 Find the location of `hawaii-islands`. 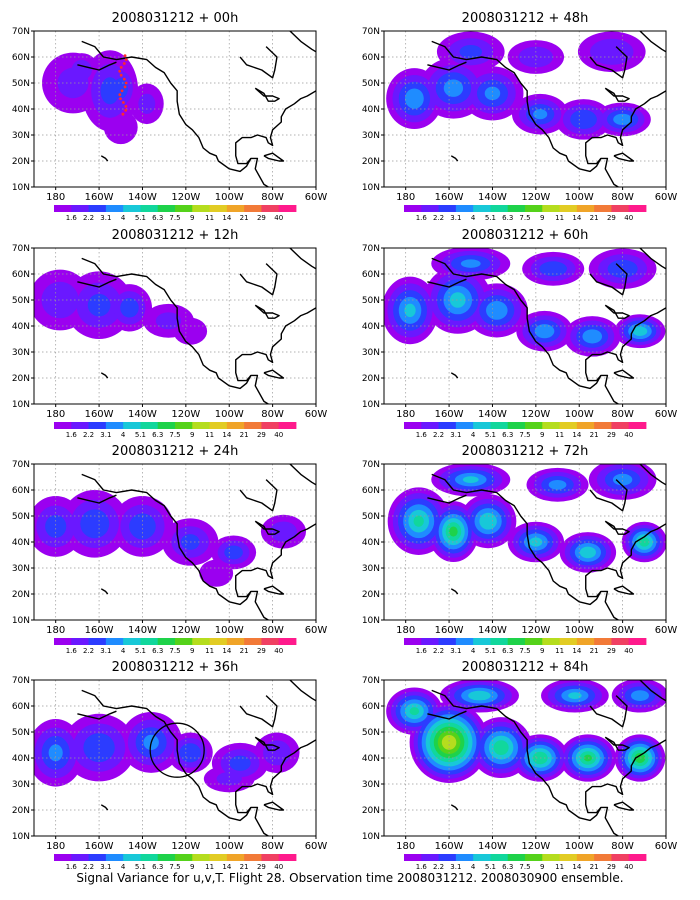

hawaii-islands is located at coordinates (454, 591).